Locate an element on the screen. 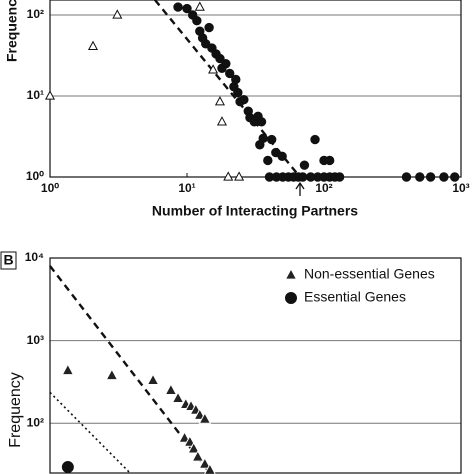 The height and width of the screenshot is (474, 474). arrow is located at coordinates (300, 188).